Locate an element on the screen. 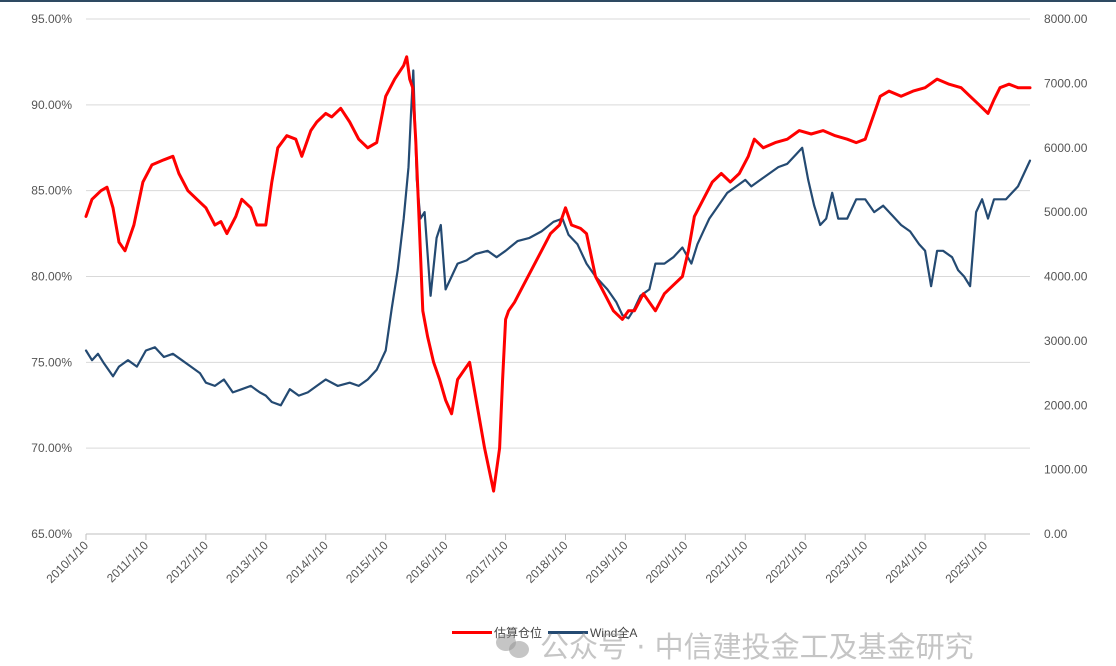  x-tick-label: 2015/1/10 is located at coordinates (367, 562).